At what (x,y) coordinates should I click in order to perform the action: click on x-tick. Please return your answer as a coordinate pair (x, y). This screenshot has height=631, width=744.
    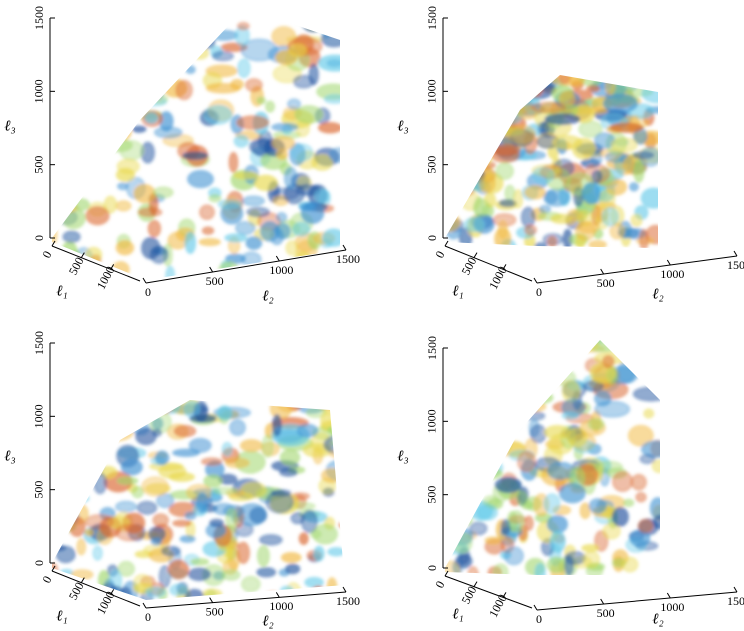
    Looking at the image, I should click on (475, 255).